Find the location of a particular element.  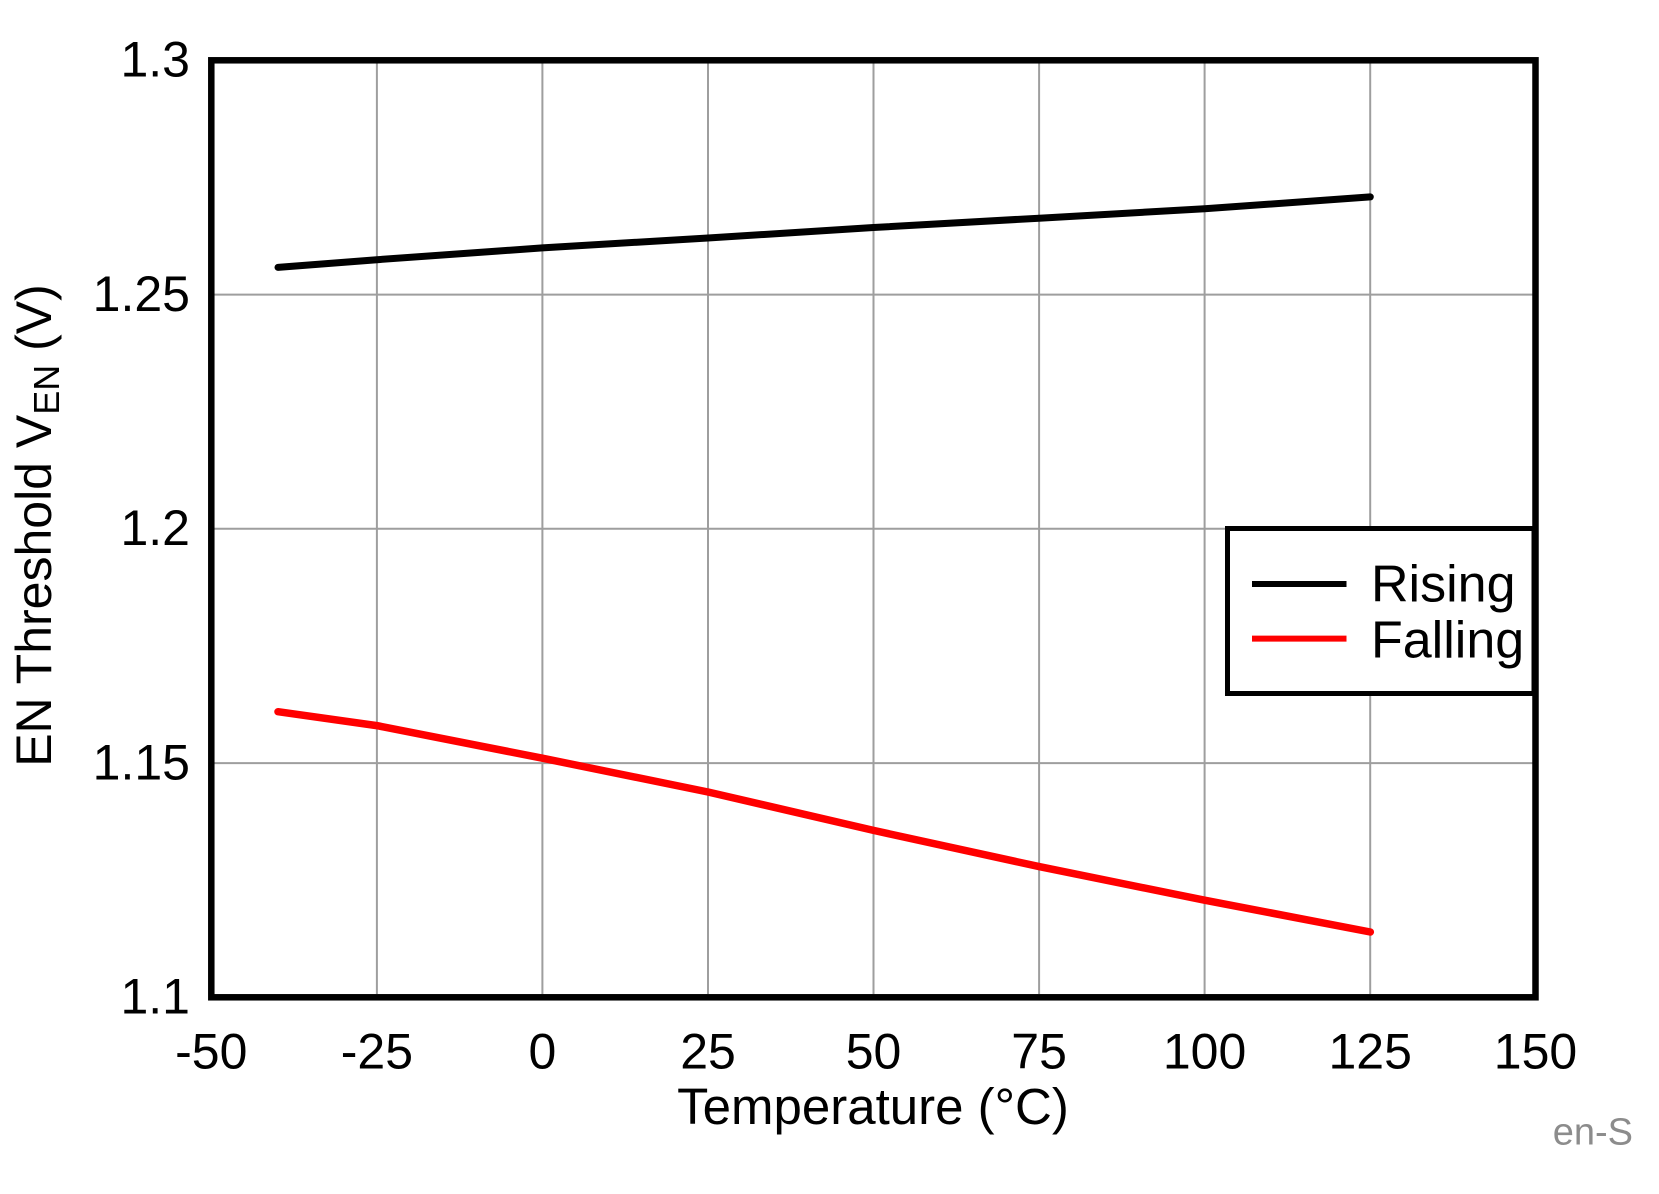

svg-text: -50 is located at coordinates (211, 1052).